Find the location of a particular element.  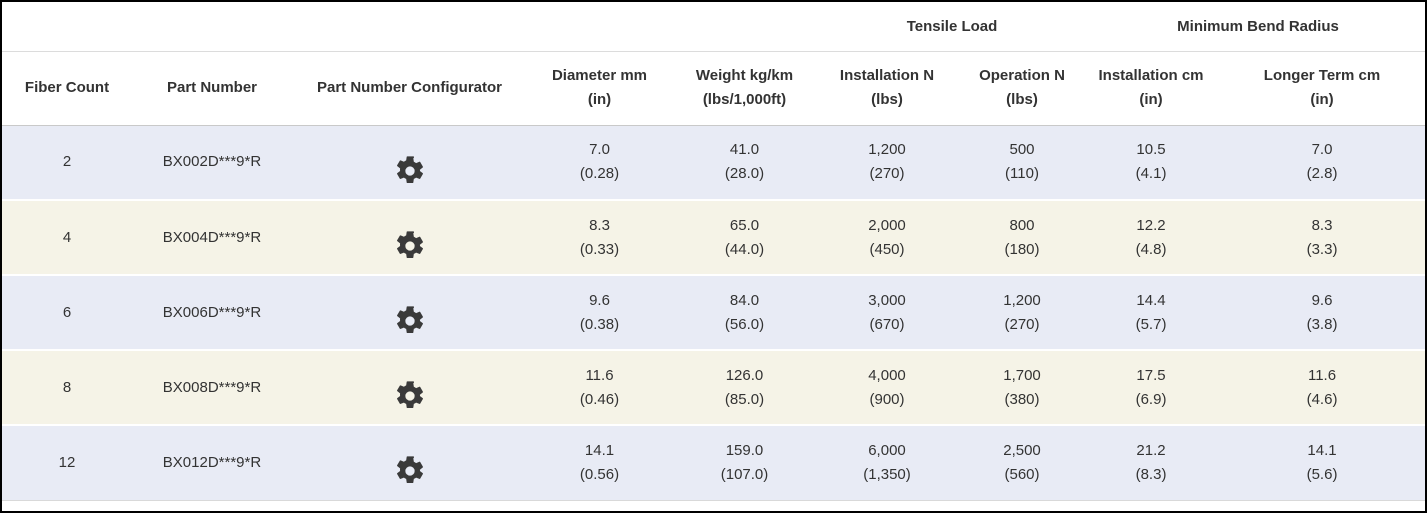

cell-weight: 65.0 (44.0) is located at coordinates (744, 237).